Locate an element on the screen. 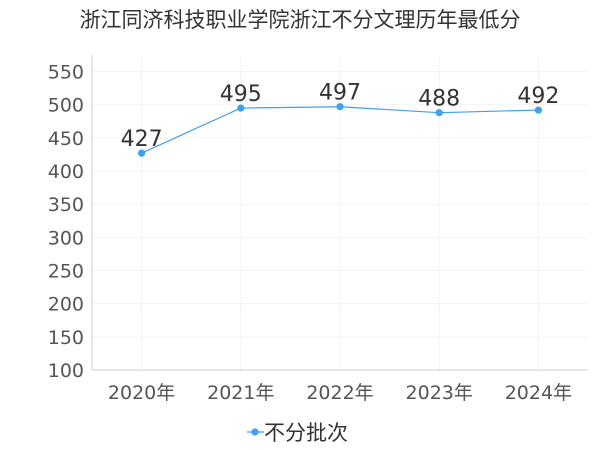  y-tick-label: 300 is located at coordinates (66, 238).